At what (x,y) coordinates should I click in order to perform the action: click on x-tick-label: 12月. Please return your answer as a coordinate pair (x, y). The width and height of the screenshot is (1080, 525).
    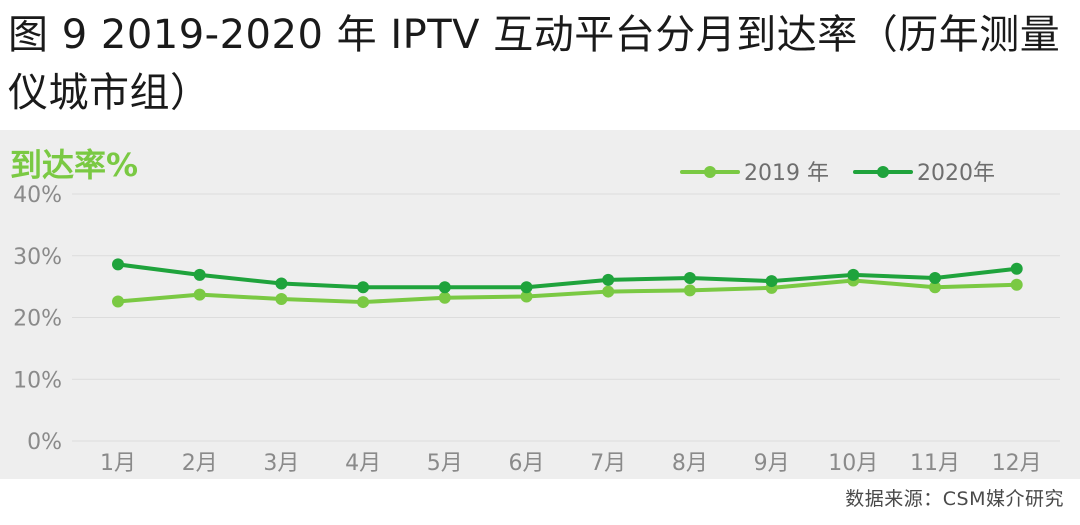
    Looking at the image, I should click on (1017, 463).